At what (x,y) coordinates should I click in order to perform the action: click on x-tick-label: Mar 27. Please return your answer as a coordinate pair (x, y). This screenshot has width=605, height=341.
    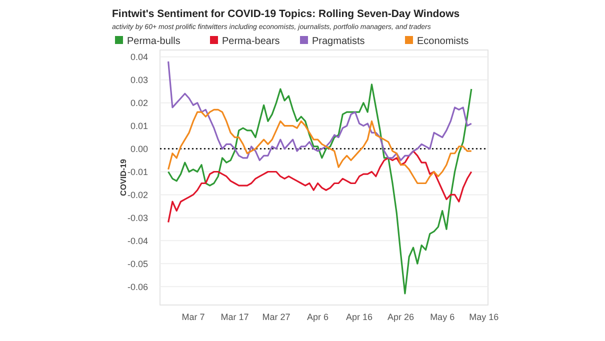
    Looking at the image, I should click on (276, 317).